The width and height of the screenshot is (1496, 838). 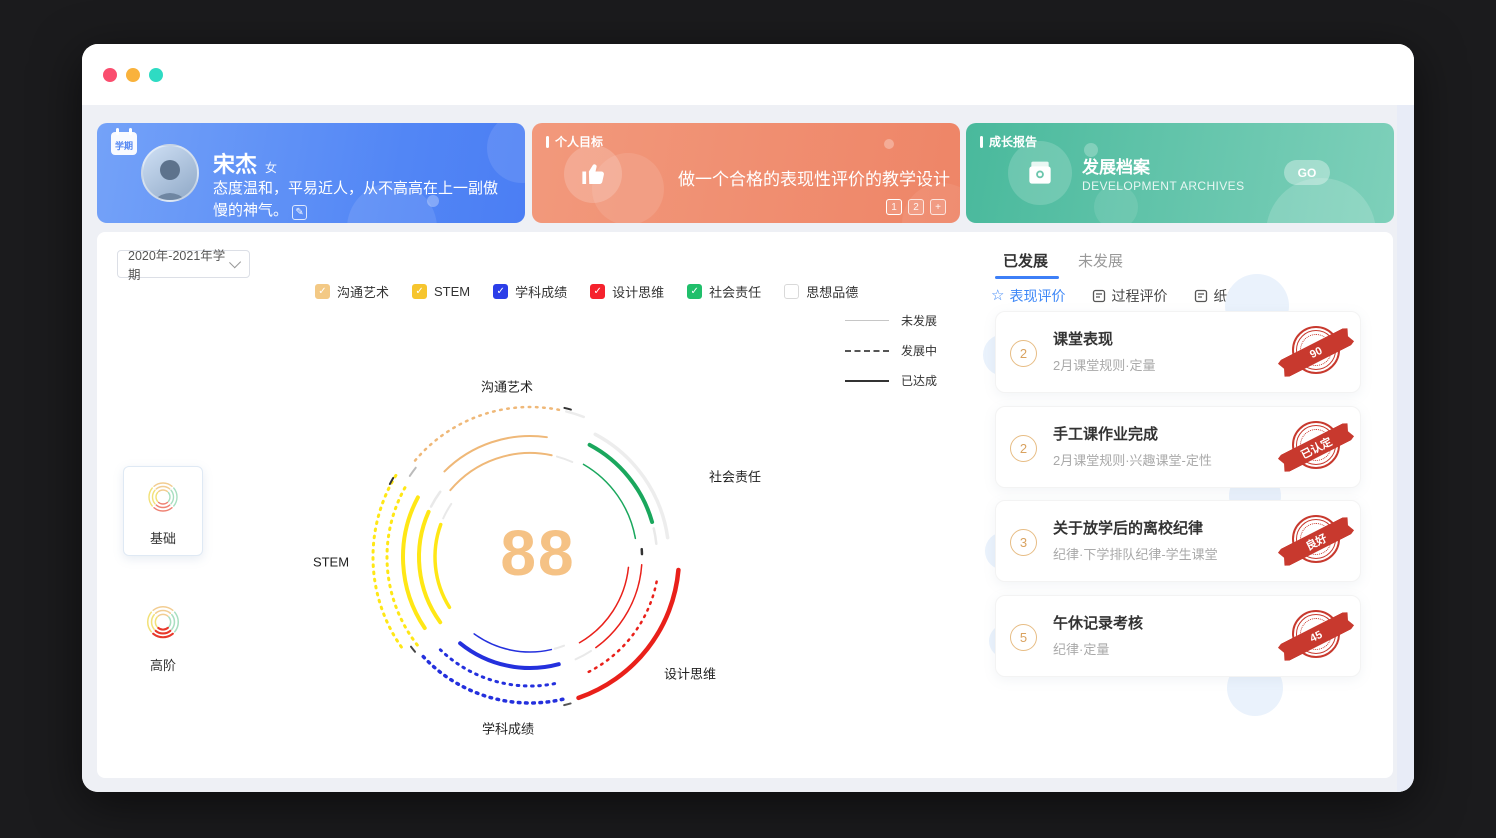 What do you see at coordinates (1116, 167) in the screenshot?
I see `archives-title: 发展档案` at bounding box center [1116, 167].